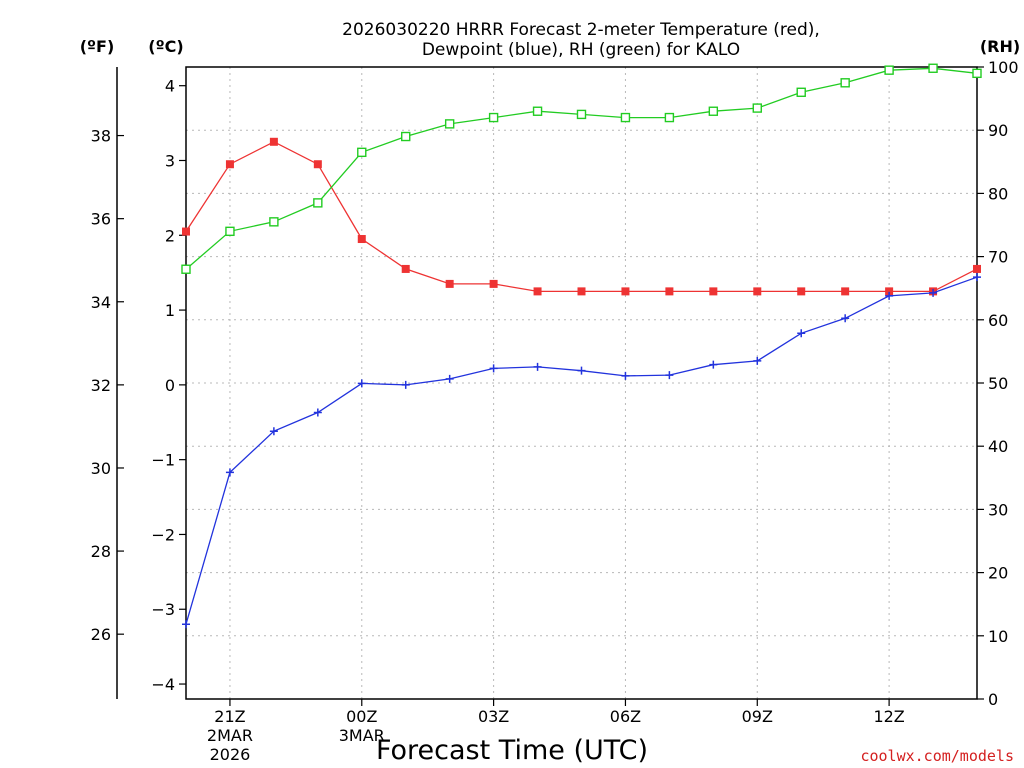 The width and height of the screenshot is (1024, 768). Describe the element at coordinates (170, 310) in the screenshot. I see `celsius-tick-label: 1` at that location.